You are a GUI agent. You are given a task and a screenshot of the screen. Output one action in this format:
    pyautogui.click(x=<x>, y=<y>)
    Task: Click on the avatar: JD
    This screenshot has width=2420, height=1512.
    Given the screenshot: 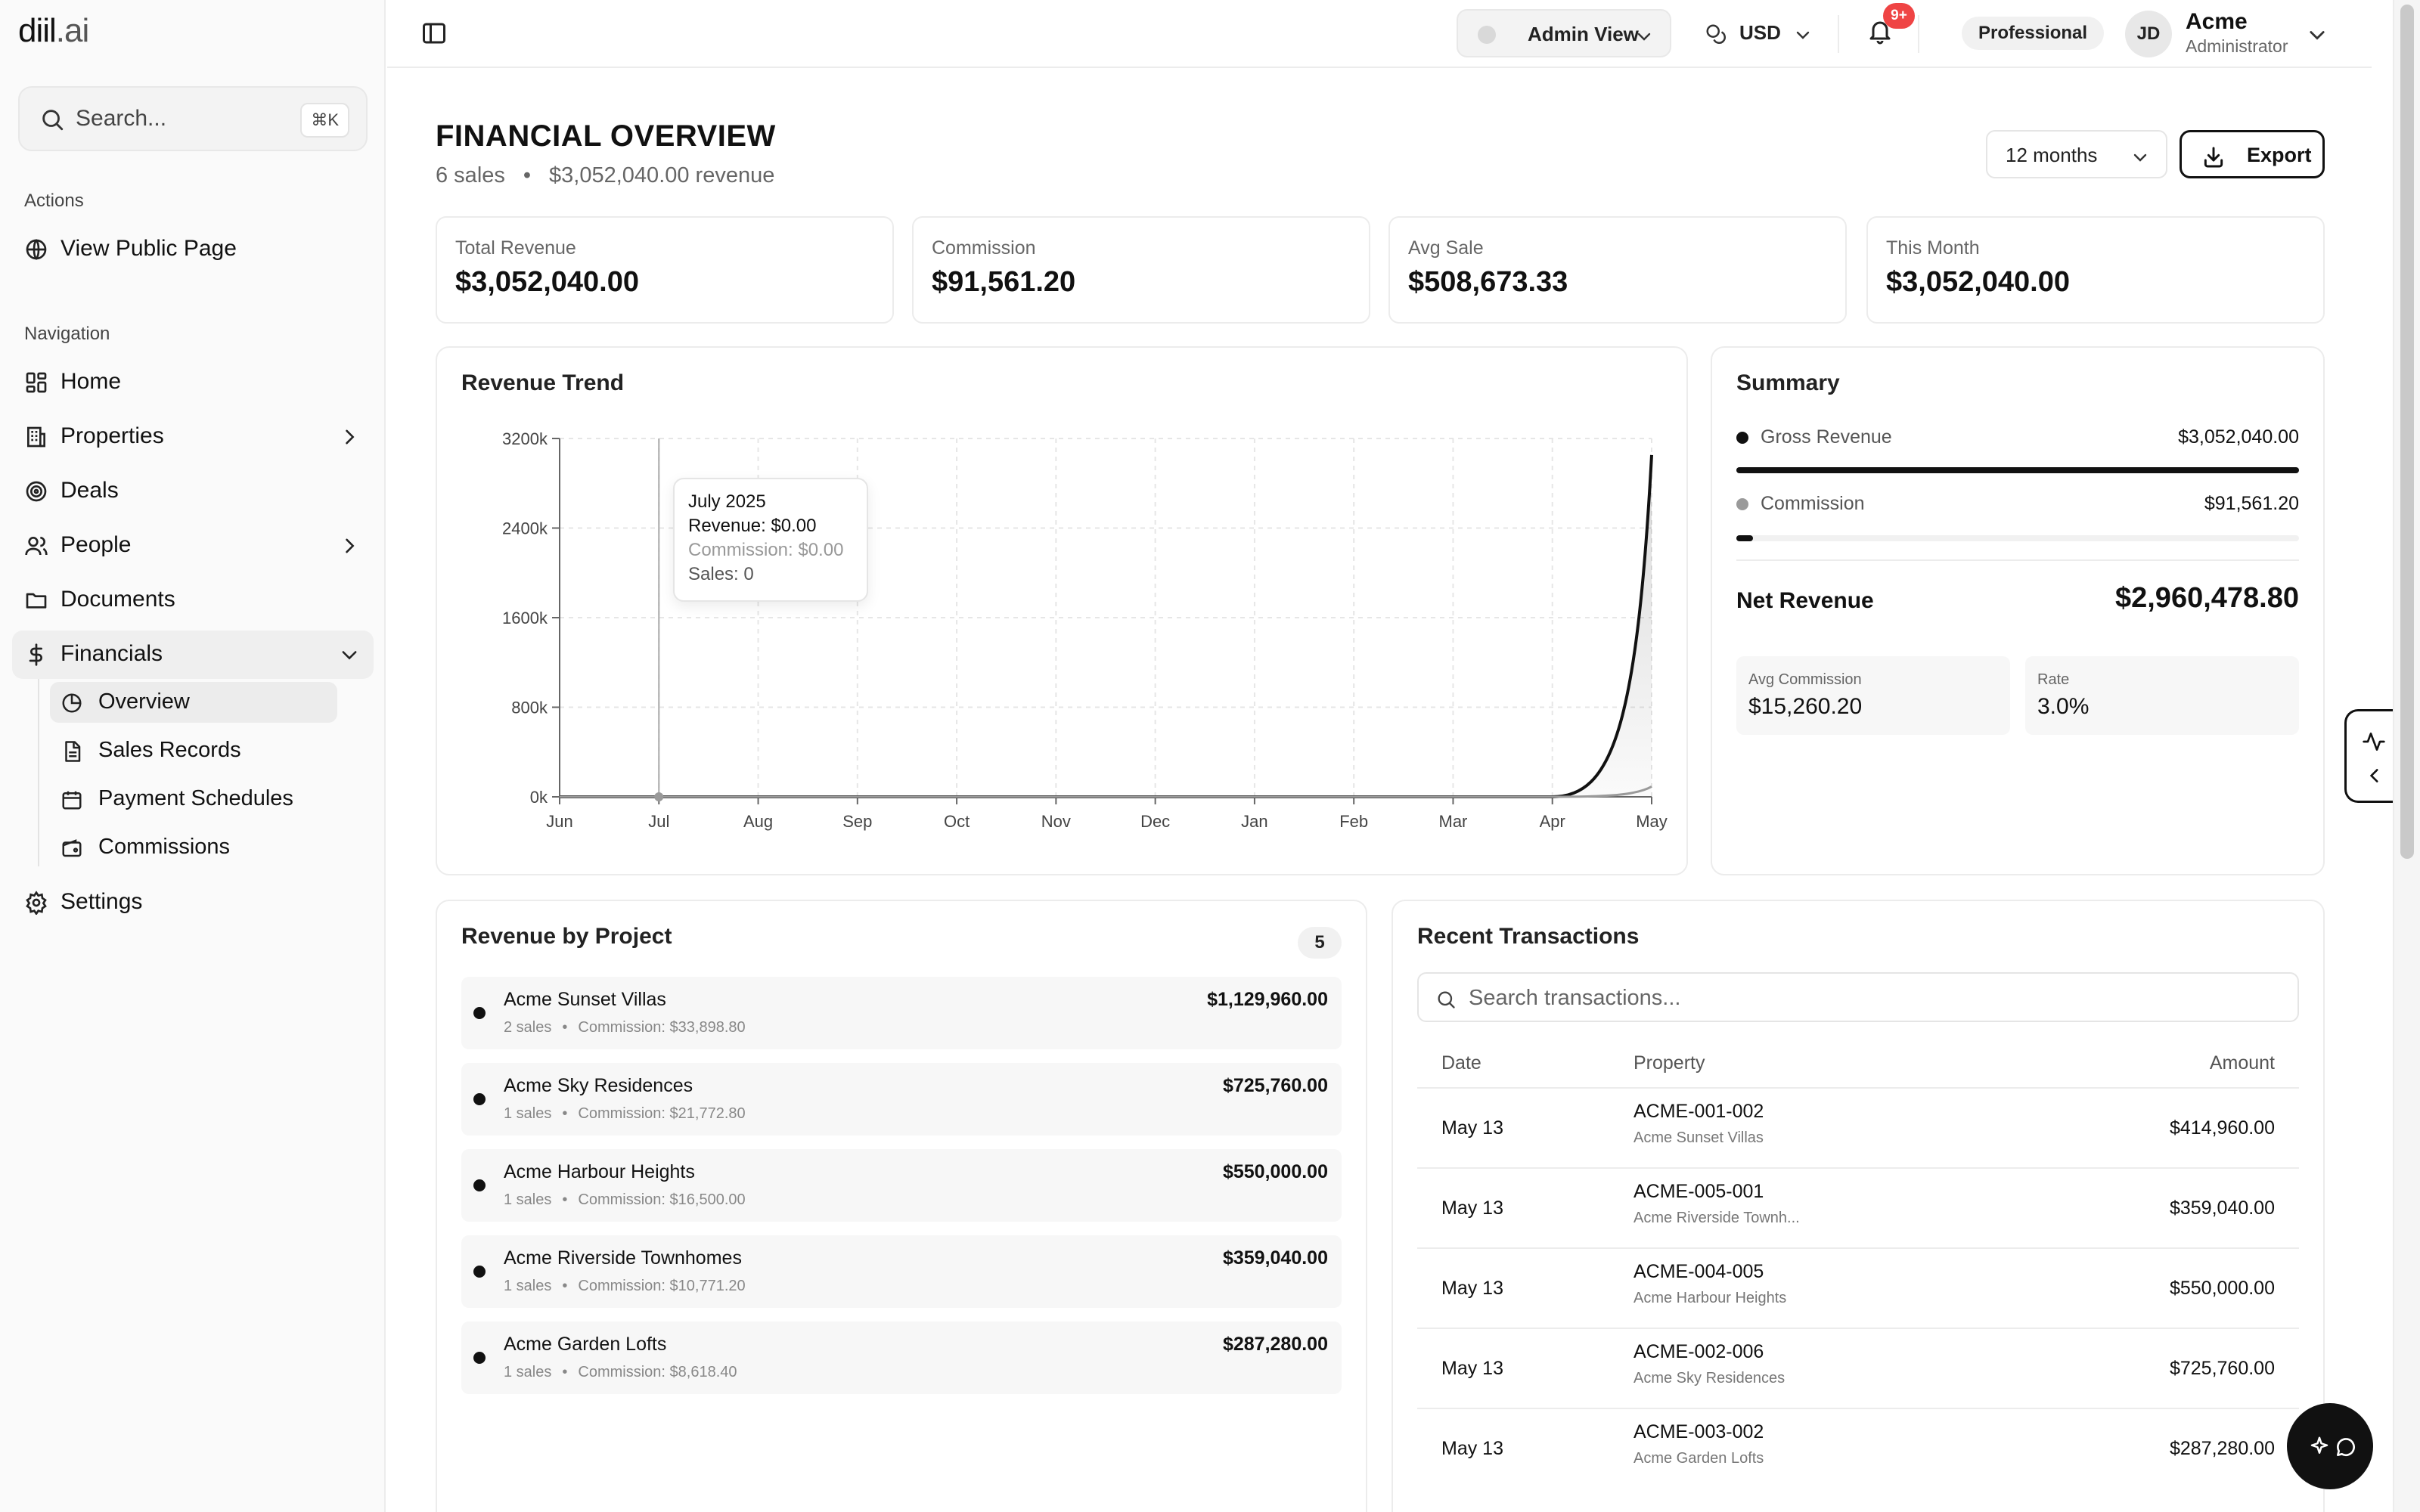 What is the action you would take?
    pyautogui.click(x=2148, y=34)
    